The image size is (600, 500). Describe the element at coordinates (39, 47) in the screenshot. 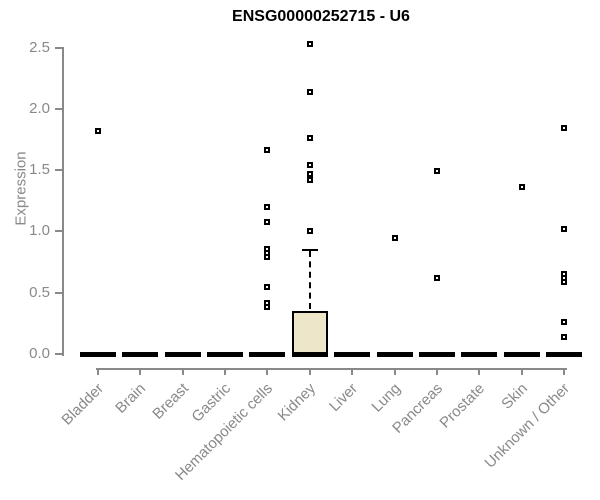

I see `y-tick-label: 2.5` at that location.